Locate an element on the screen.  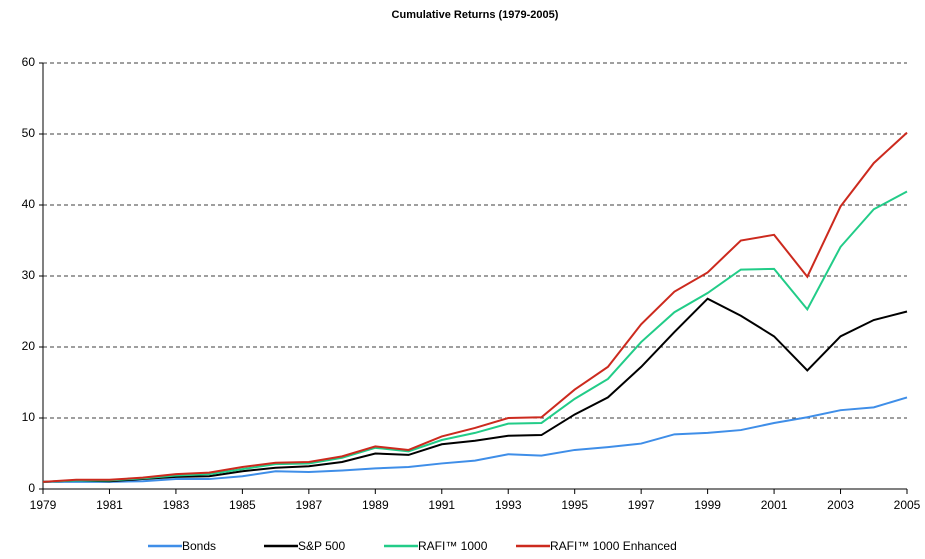
x-tick-label: 1991 is located at coordinates (441, 505).